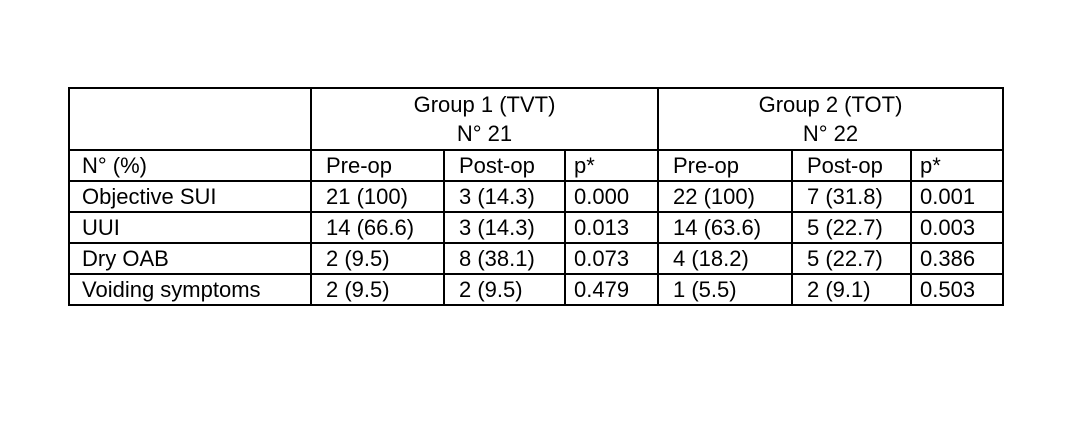  Describe the element at coordinates (957, 196) in the screenshot. I see `table-cell: 0.001` at that location.